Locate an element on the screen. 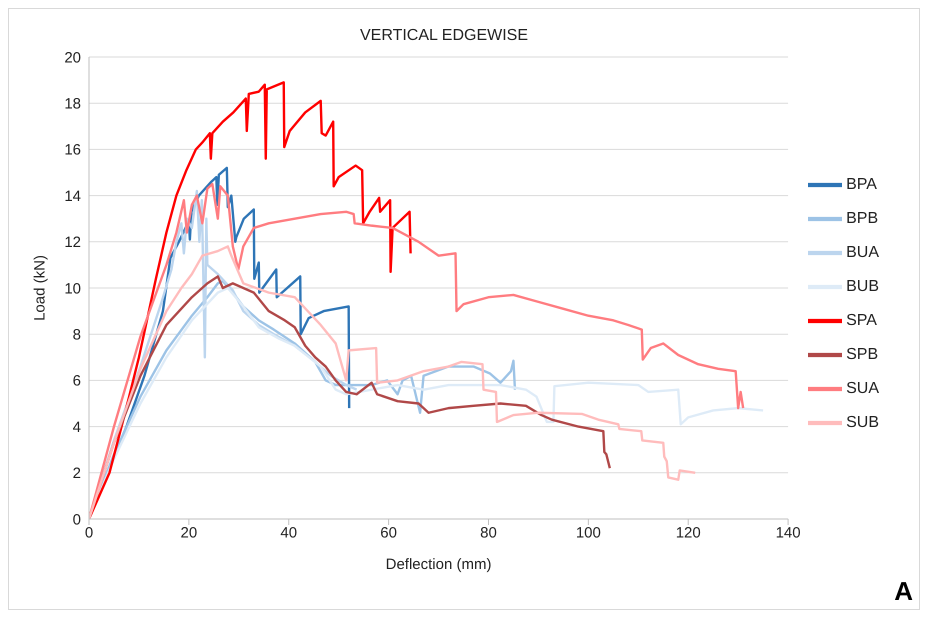  y-tick-label: 16 is located at coordinates (72, 150).